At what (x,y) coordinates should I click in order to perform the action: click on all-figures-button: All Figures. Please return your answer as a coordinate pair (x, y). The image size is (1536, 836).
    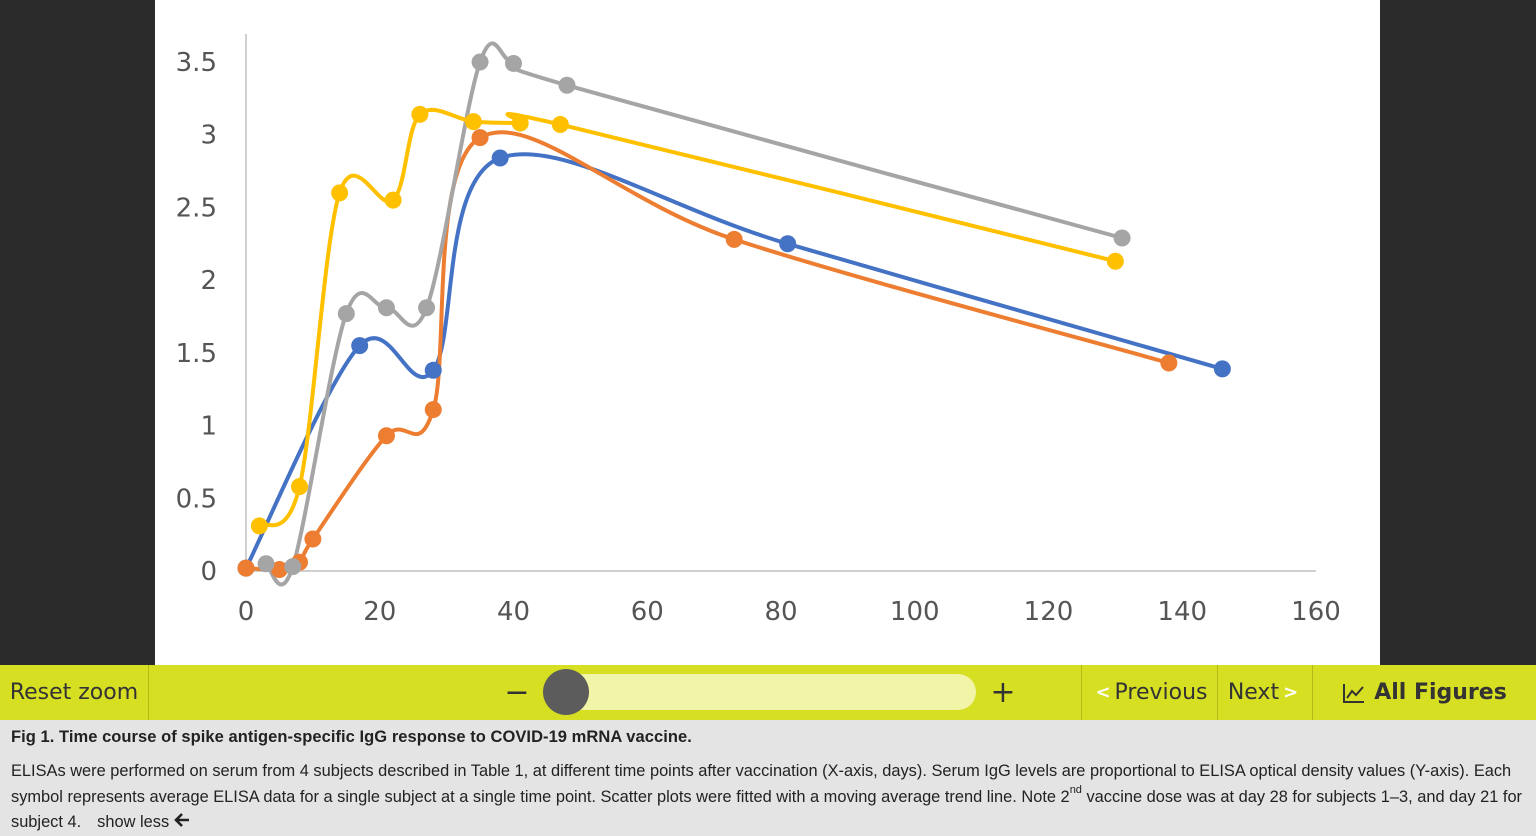
    Looking at the image, I should click on (1424, 692).